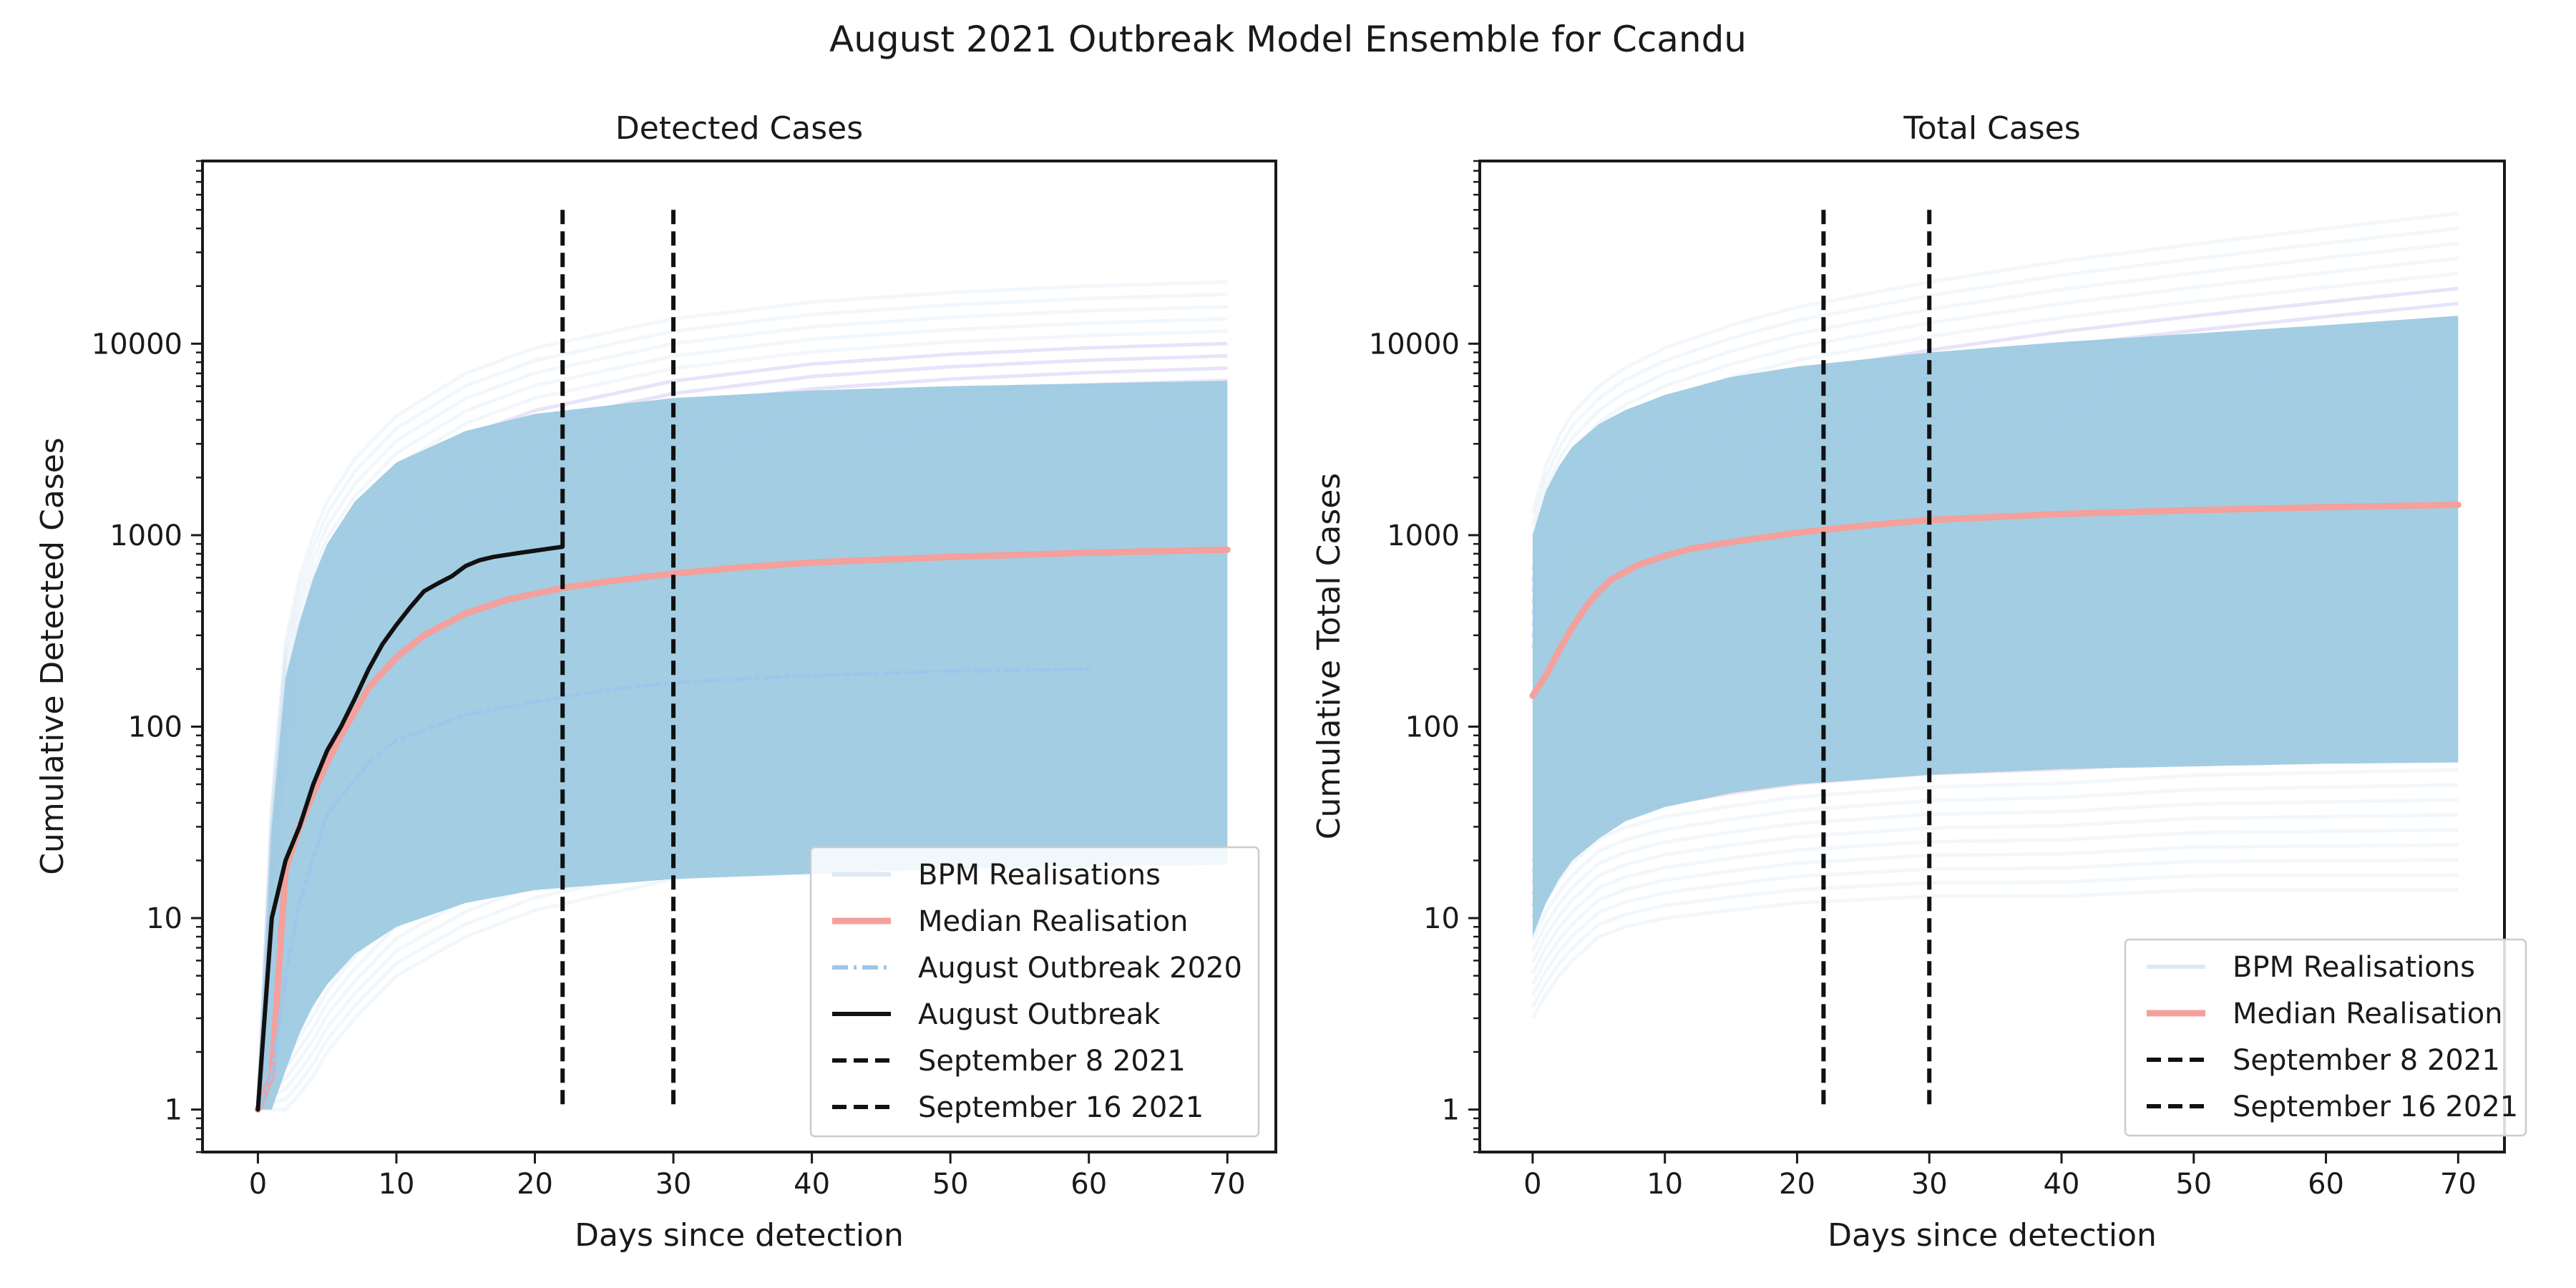 Image resolution: width=2576 pixels, height=1288 pixels. What do you see at coordinates (739, 128) in the screenshot?
I see `panel-title: Detected Cases` at bounding box center [739, 128].